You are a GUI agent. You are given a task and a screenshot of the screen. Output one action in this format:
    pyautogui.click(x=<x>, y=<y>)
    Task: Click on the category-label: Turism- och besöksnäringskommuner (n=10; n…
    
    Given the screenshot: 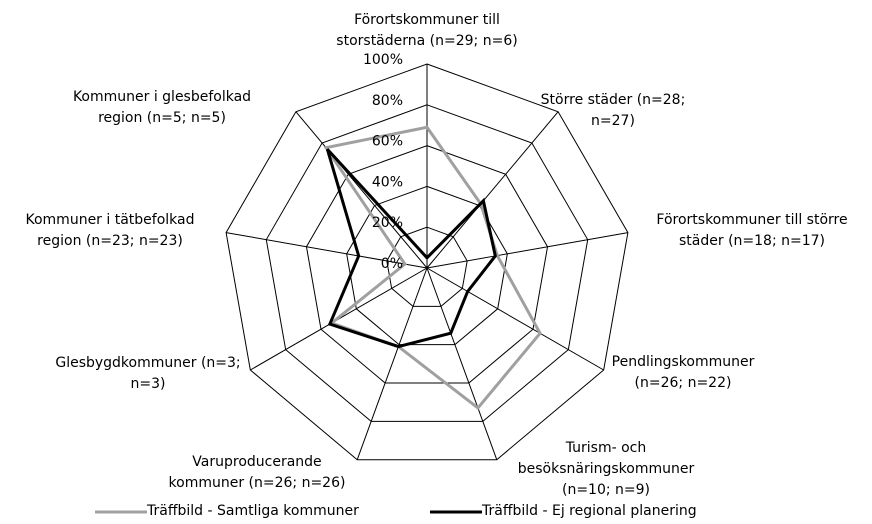 What is the action you would take?
    pyautogui.click(x=606, y=469)
    